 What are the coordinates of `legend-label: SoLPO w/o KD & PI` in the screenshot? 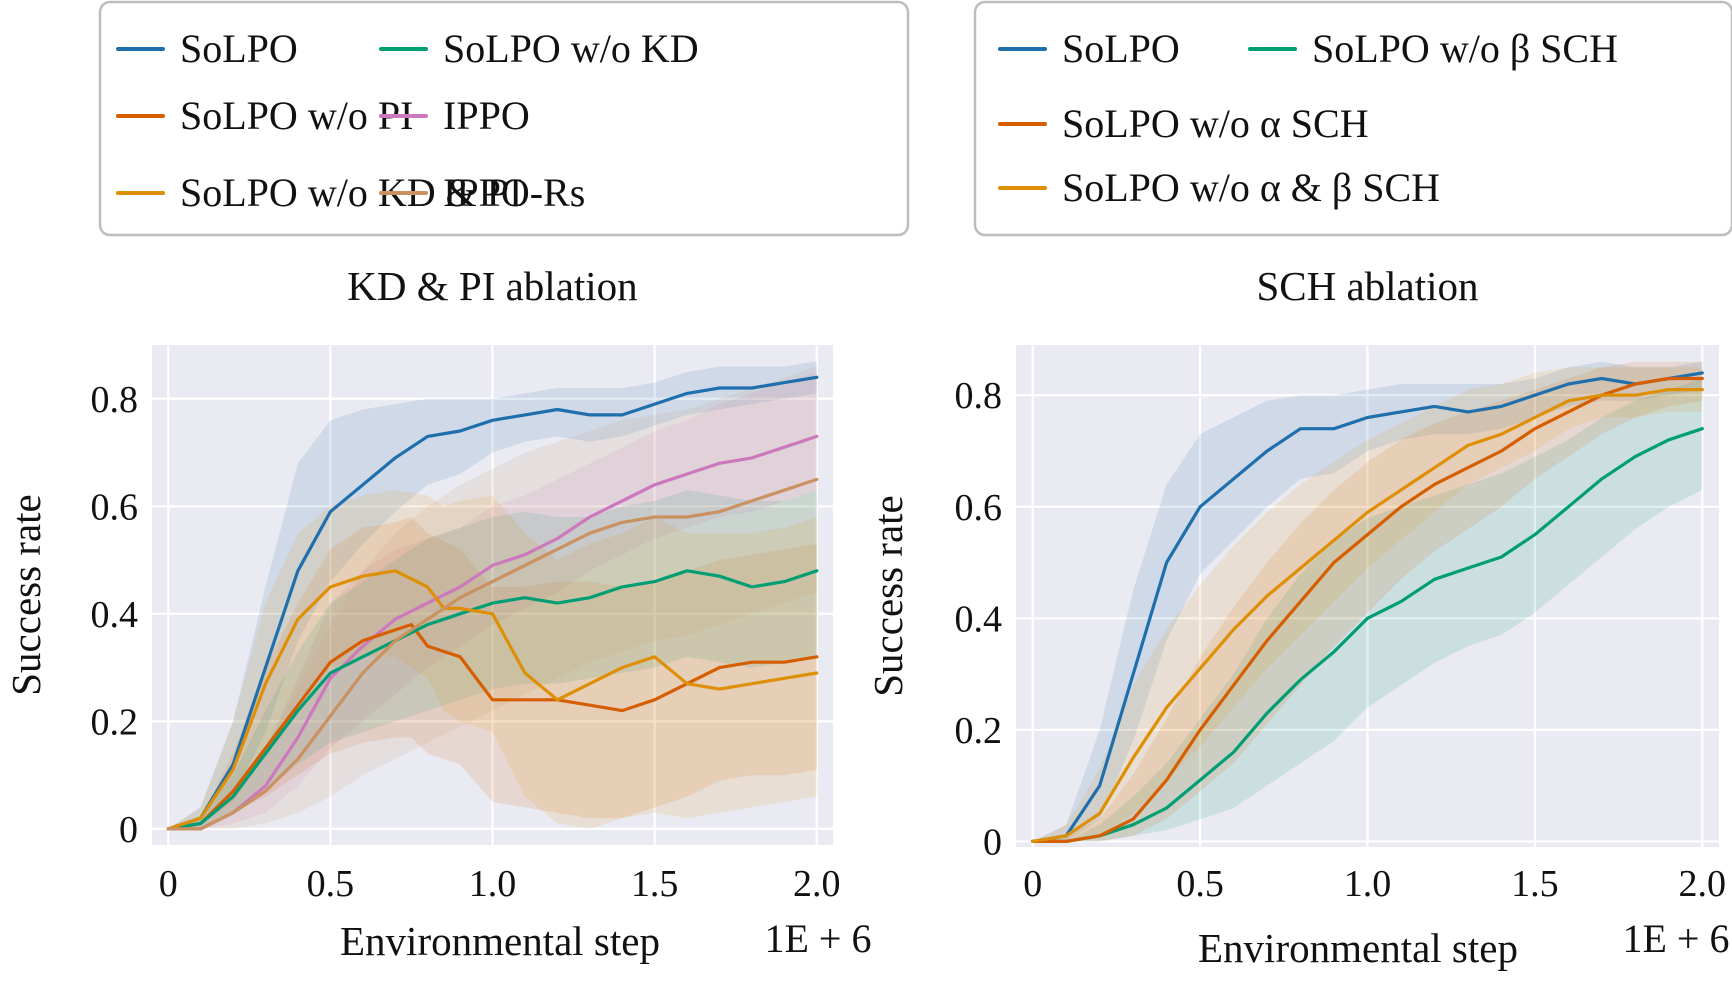 It's located at (351, 192).